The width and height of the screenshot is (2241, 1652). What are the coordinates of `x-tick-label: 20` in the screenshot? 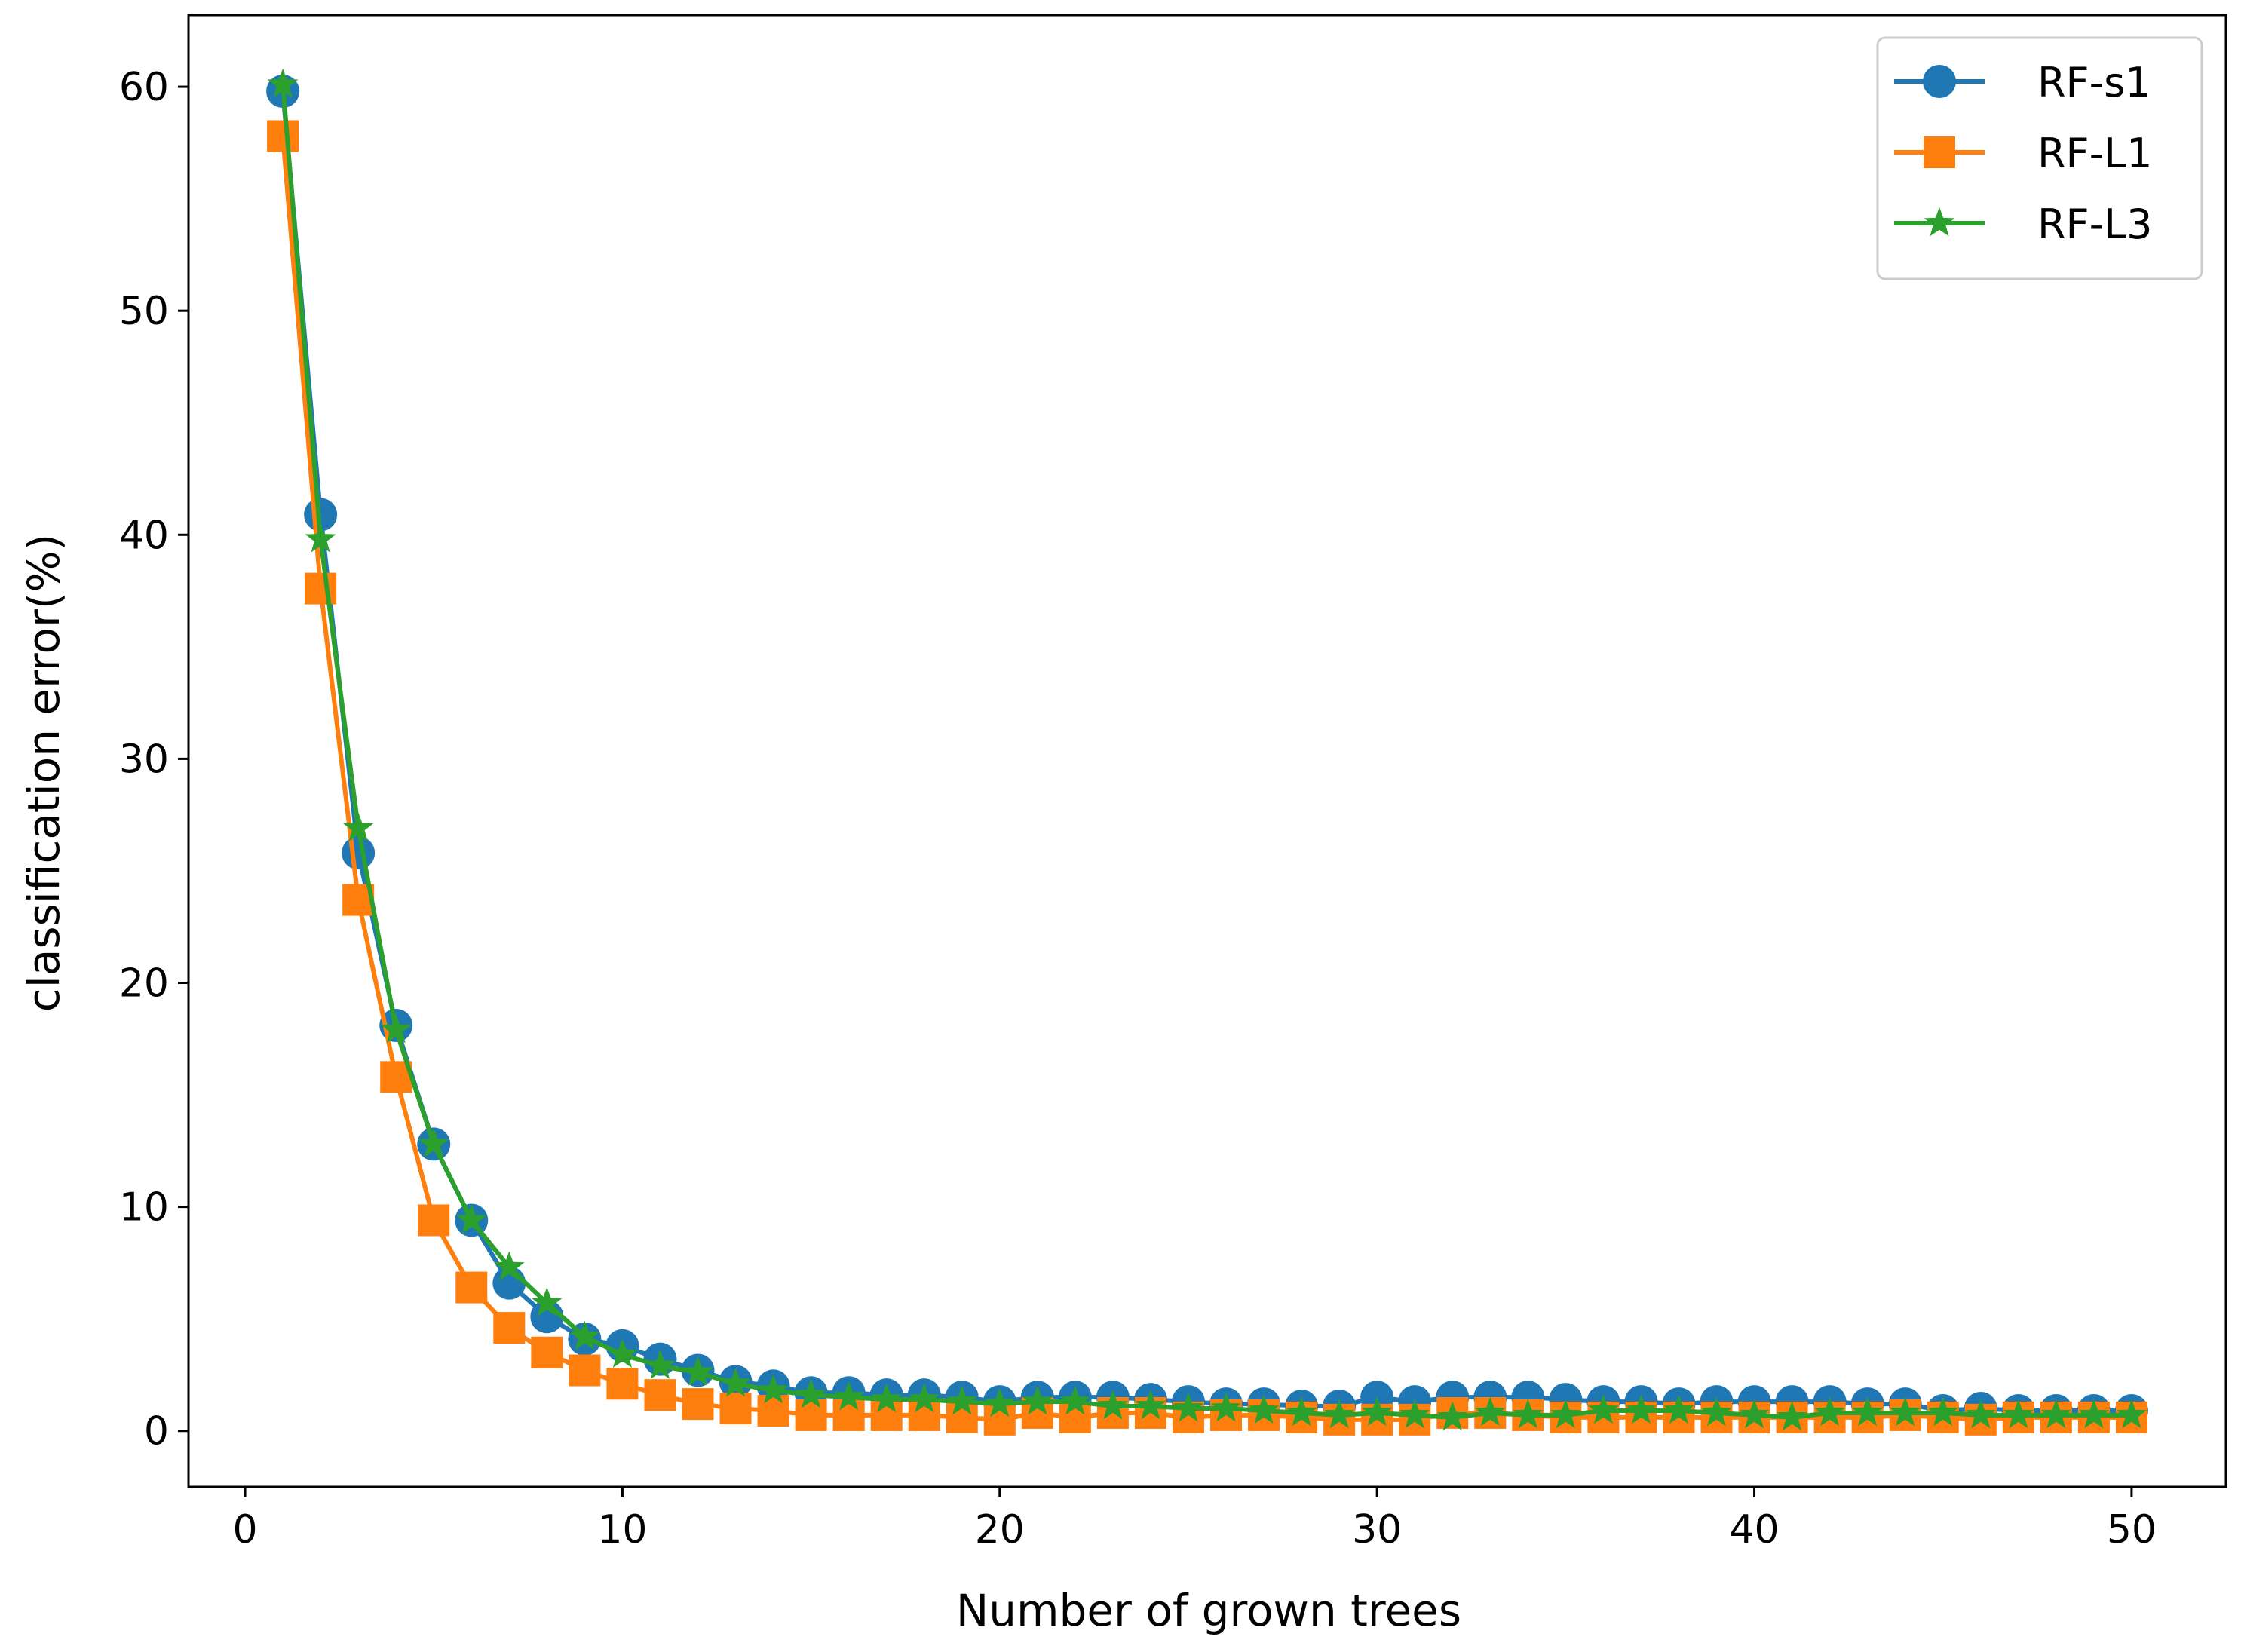 It's located at (1000, 1529).